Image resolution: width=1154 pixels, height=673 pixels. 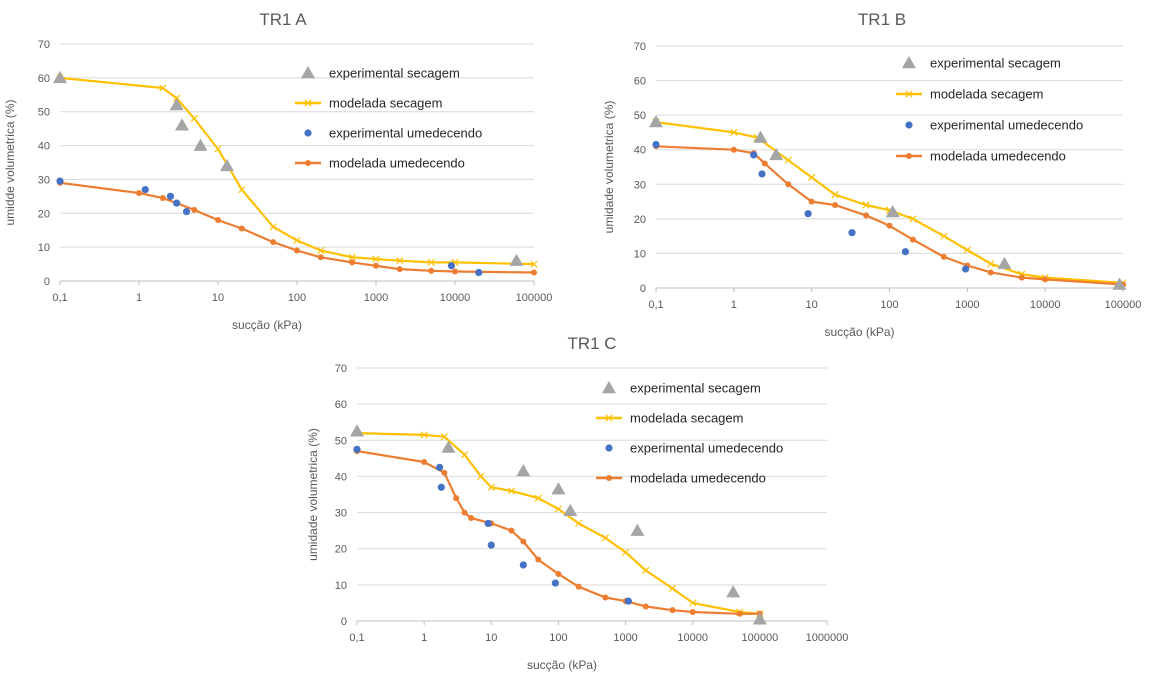 I want to click on x-tick-label: 1, so click(x=734, y=305).